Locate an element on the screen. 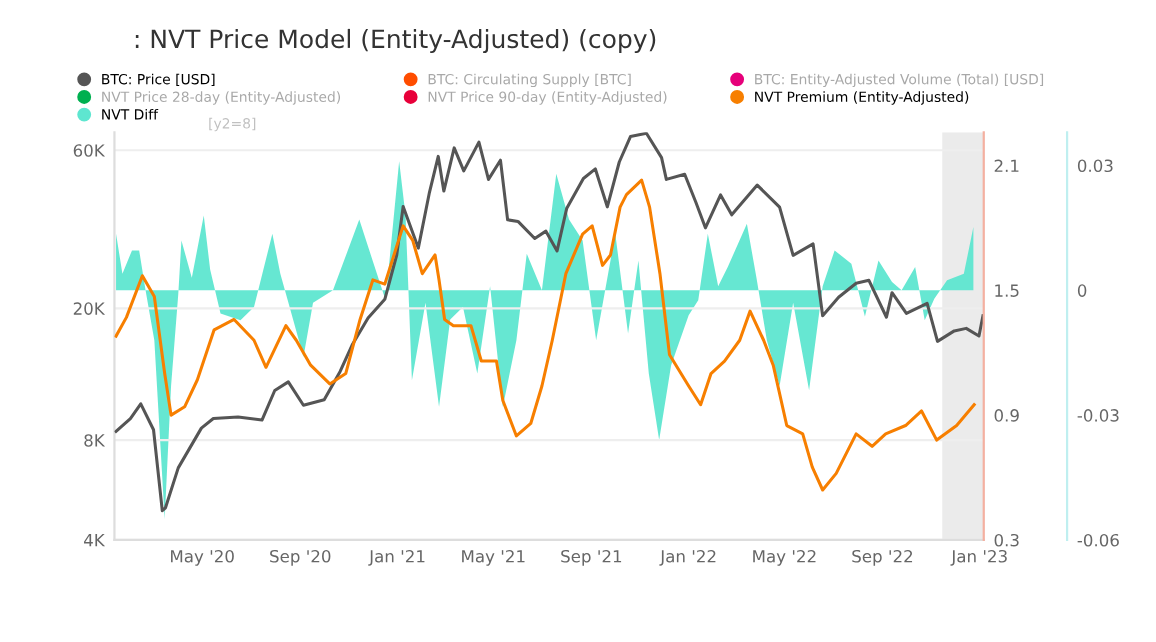 Image resolution: width=1156 pixels, height=642 pixels. x-tick-label: Jan '22 is located at coordinates (687, 557).